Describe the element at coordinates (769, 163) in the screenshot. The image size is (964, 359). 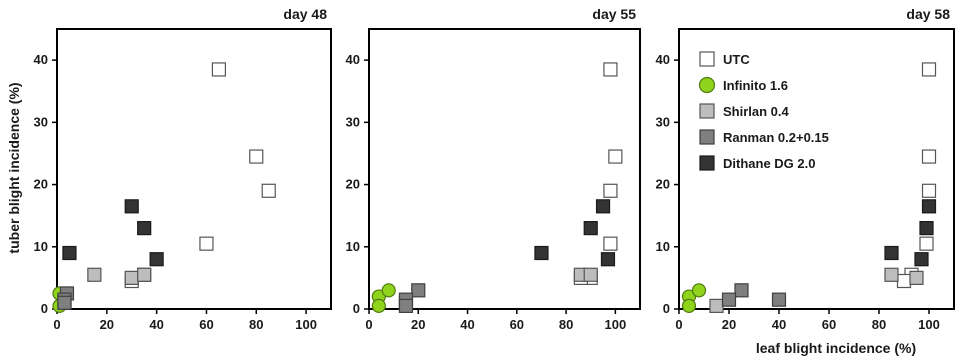
I see `legend-label-dithane-dg-2-0: Dithane DG 2.0` at that location.